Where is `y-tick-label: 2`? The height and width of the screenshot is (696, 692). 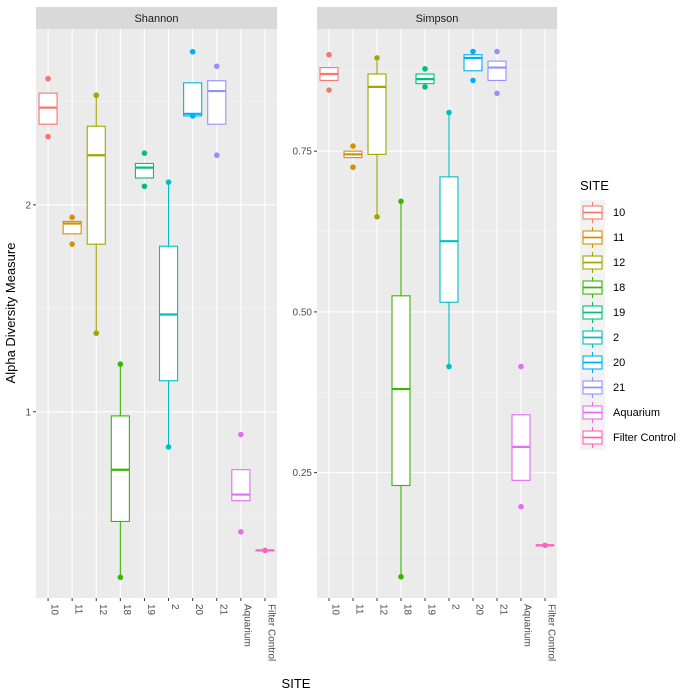
y-tick-label: 2 is located at coordinates (28, 205).